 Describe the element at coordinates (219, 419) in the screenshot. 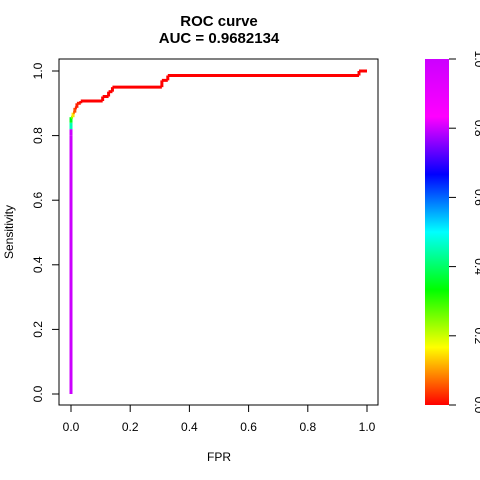

I see `x-axis: 0.0 0.2 0.4 0.6 0.8 1.0` at that location.